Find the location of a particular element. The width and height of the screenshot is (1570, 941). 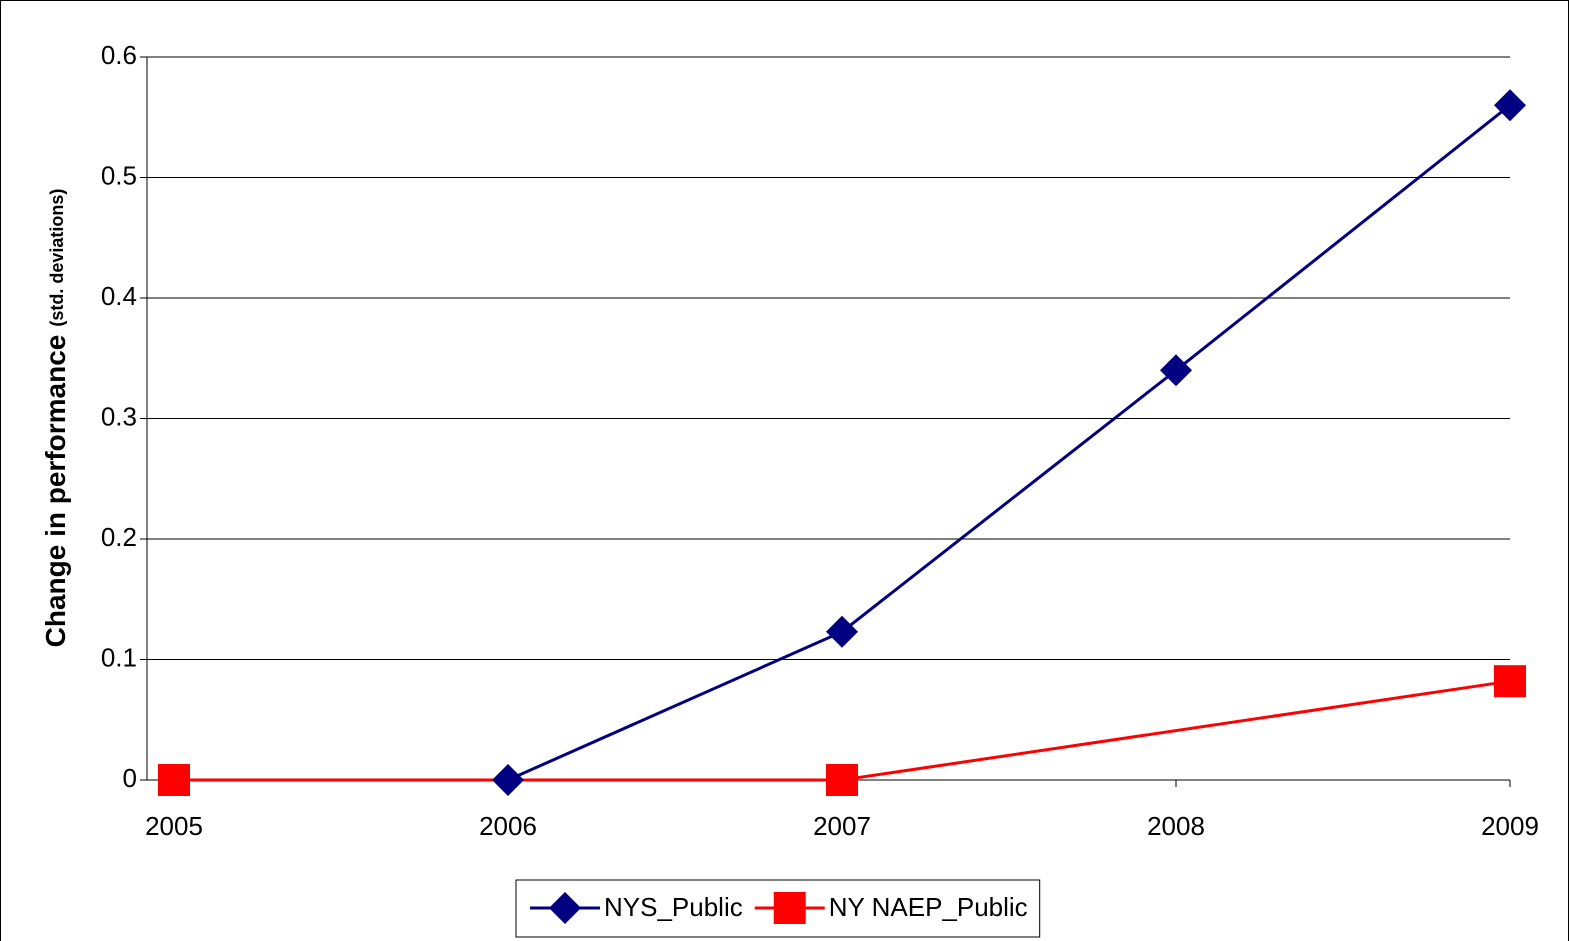

y-label-unit: (std. deviations) is located at coordinates (57, 258).